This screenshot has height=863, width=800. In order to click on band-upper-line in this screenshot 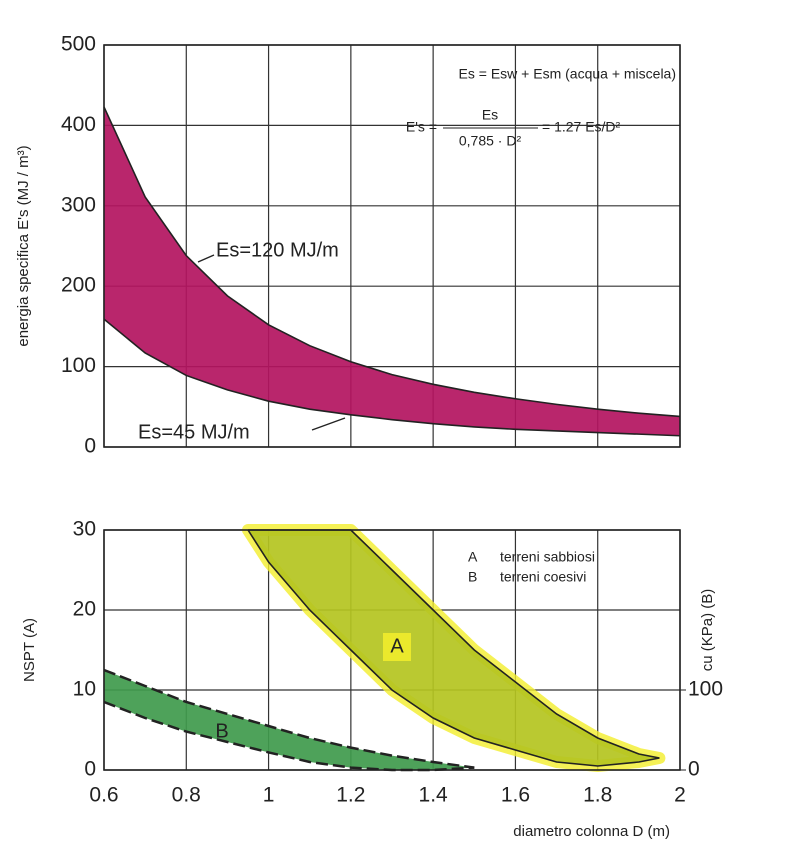, I will do `click(289, 718)`.